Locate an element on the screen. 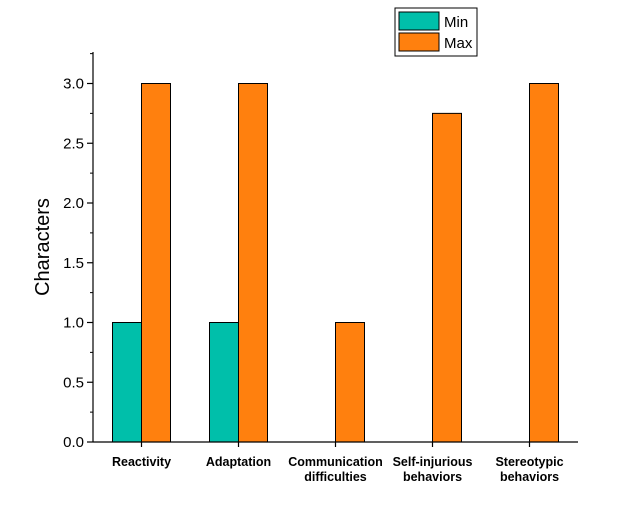 This screenshot has width=621, height=512. y-tick-label: 3.0 is located at coordinates (73, 84).